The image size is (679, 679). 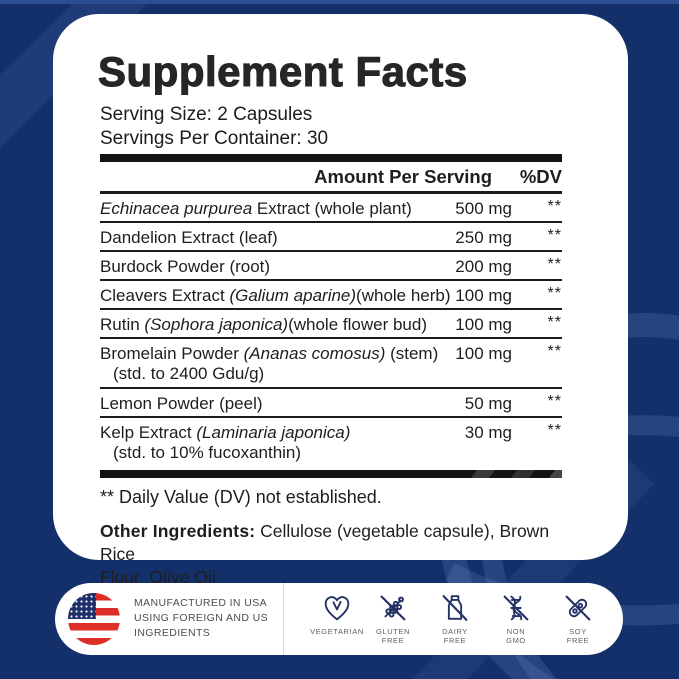 I want to click on ingredient-amount: 30 mg, so click(x=488, y=432).